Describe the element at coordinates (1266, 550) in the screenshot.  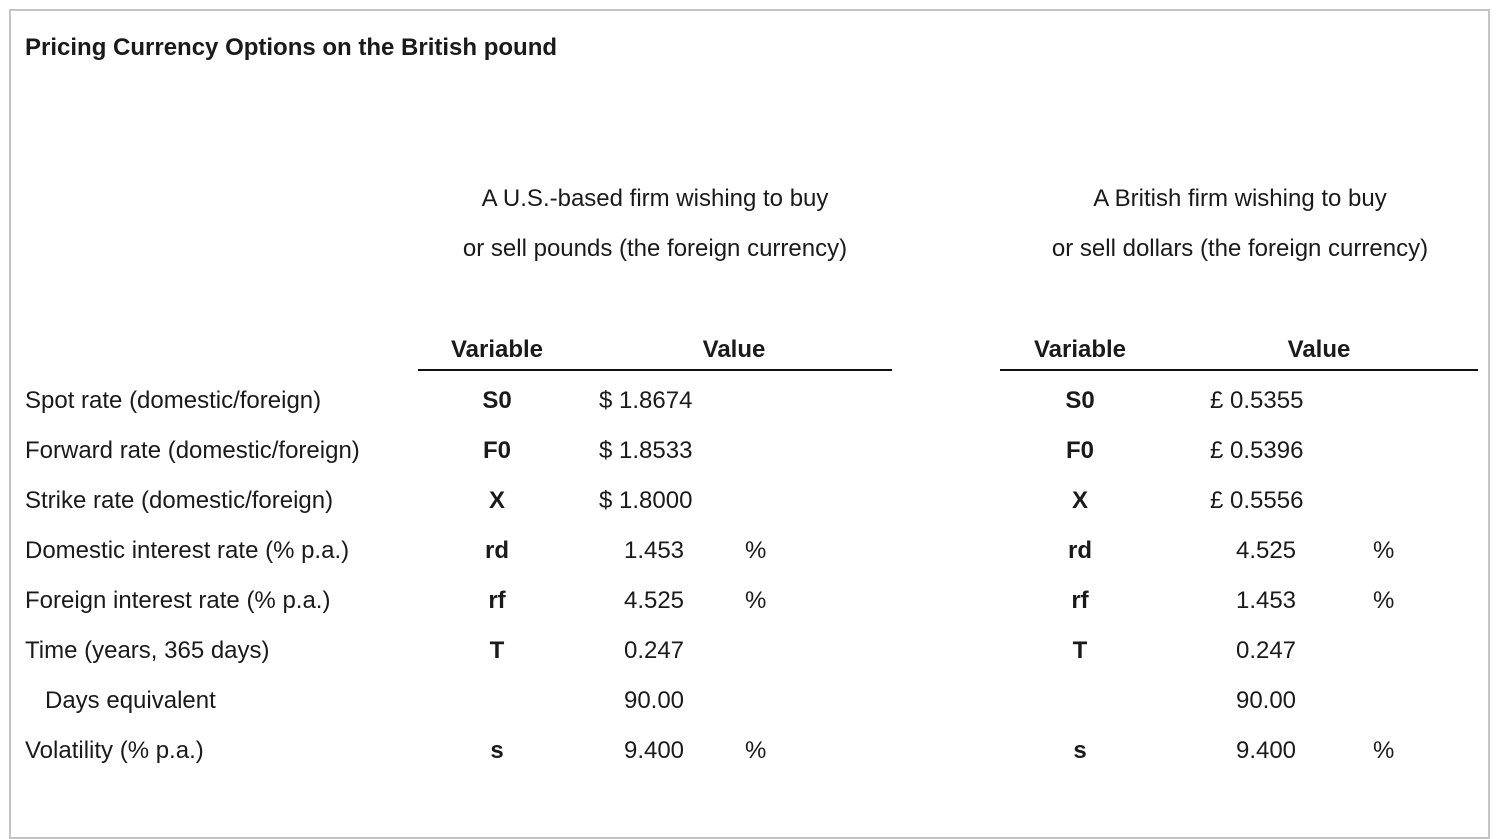
I see `uk-value: 4.525` at that location.